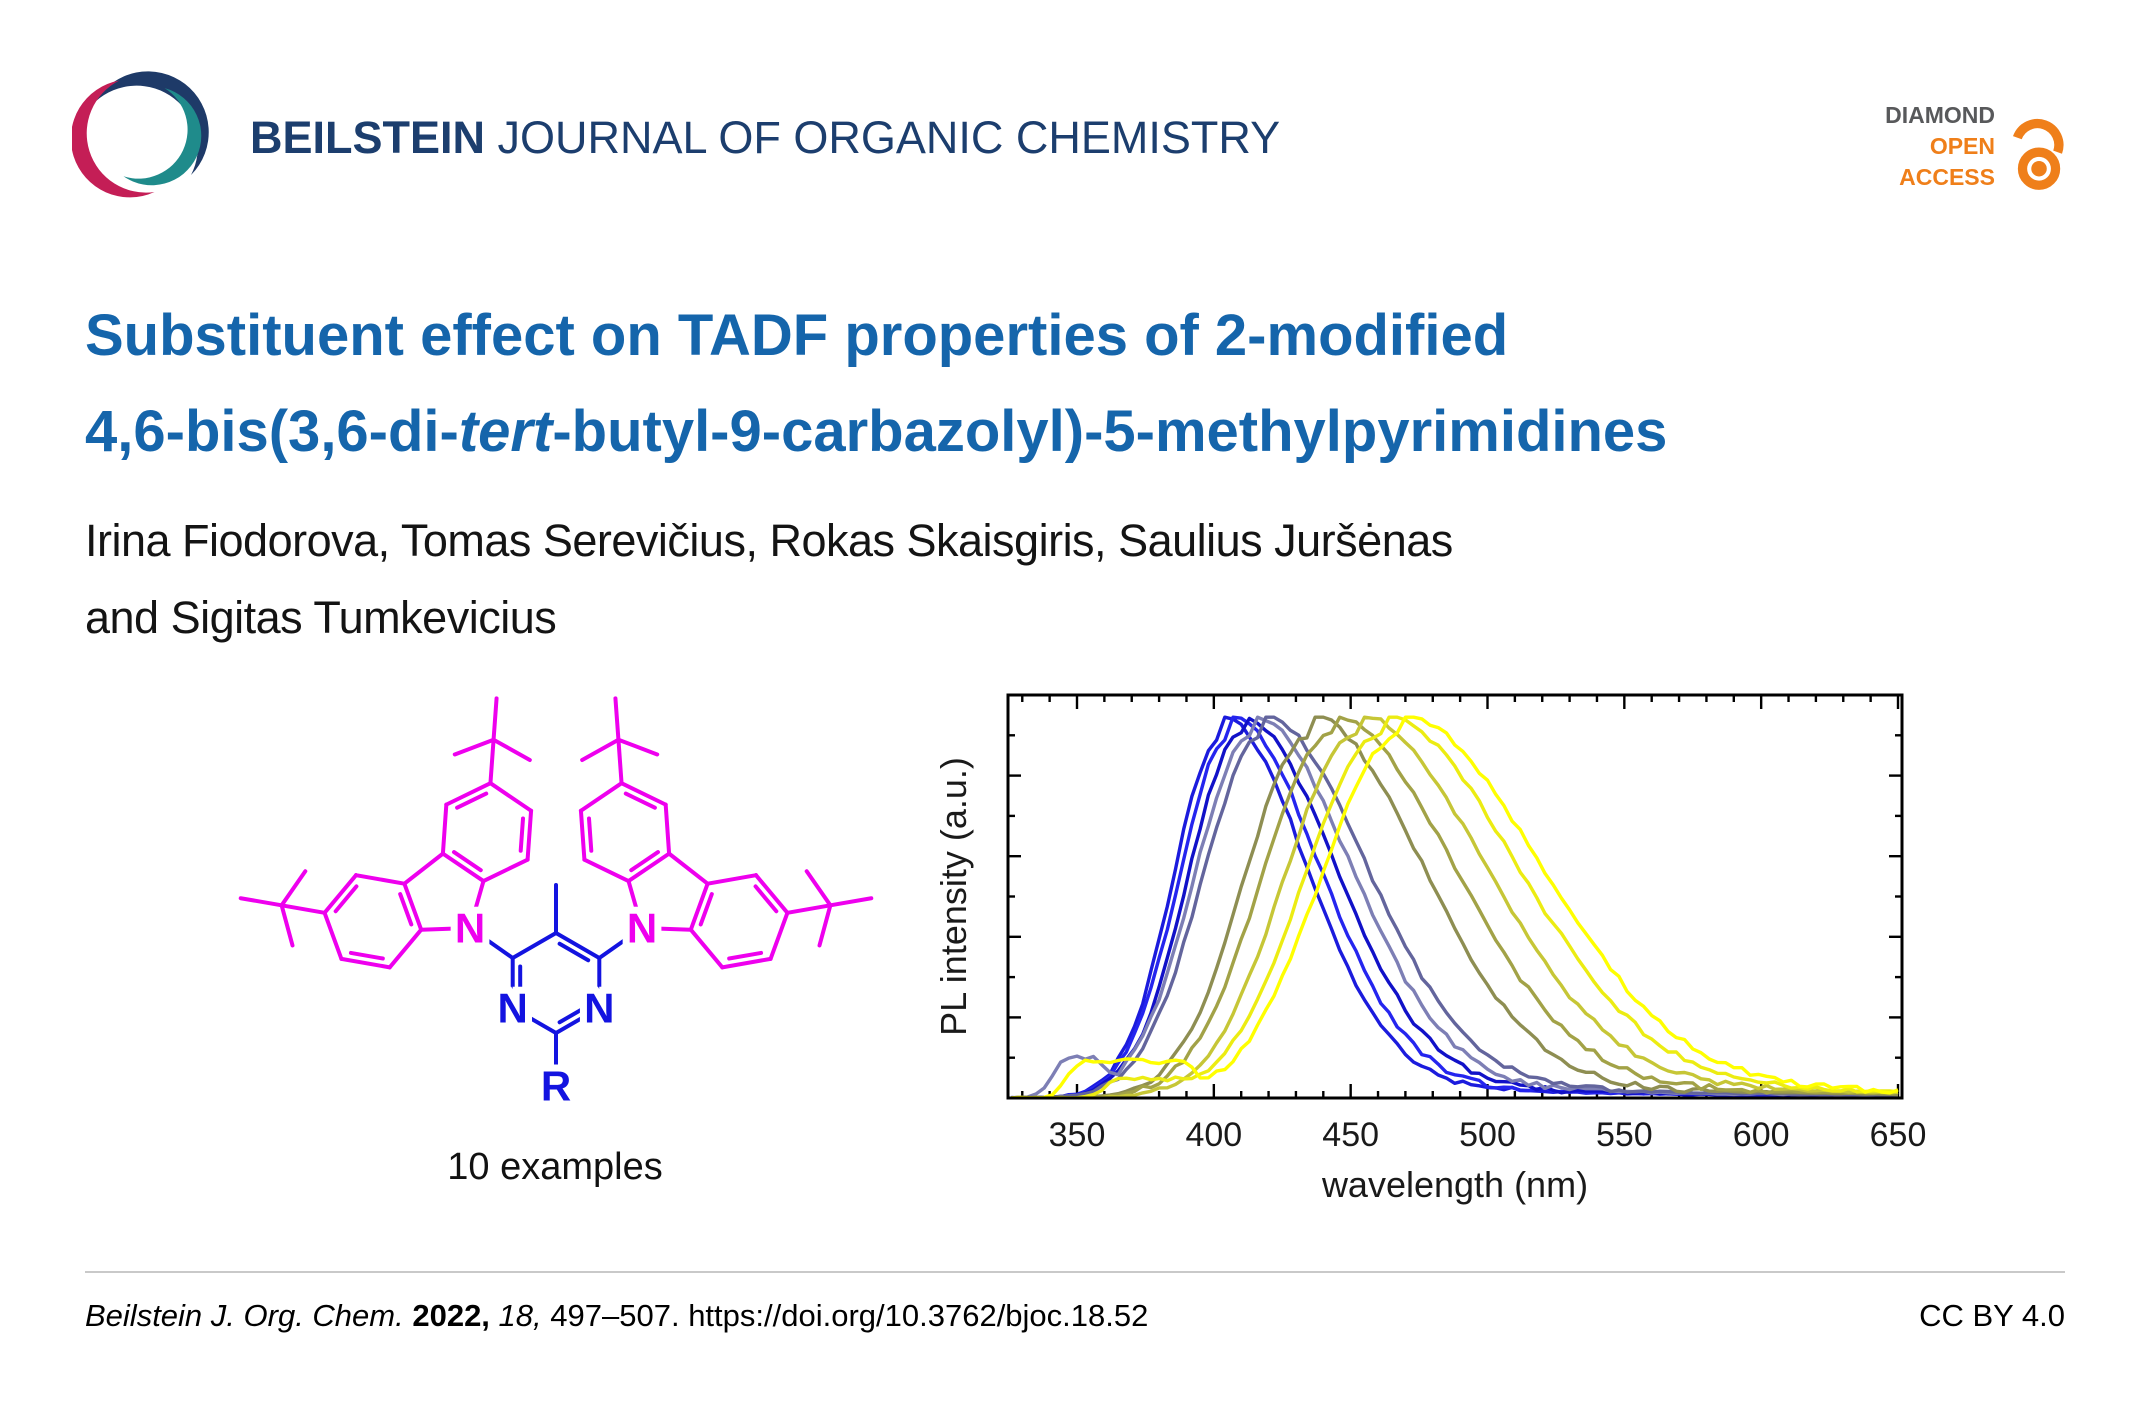 The width and height of the screenshot is (2150, 1412). What do you see at coordinates (1624, 1135) in the screenshot?
I see `x-tick-label: 550` at bounding box center [1624, 1135].